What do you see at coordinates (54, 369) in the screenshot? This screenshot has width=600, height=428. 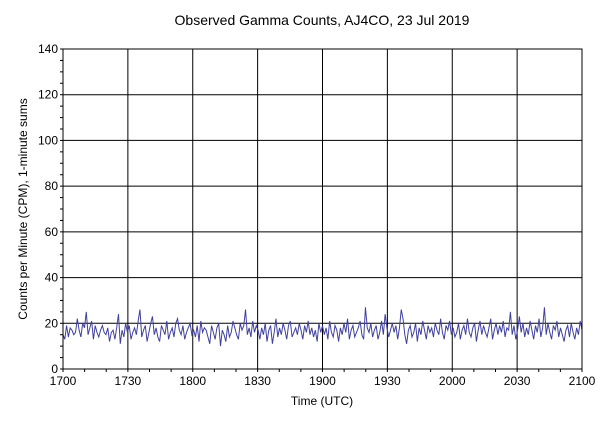 I see `y-tick-label: 0` at bounding box center [54, 369].